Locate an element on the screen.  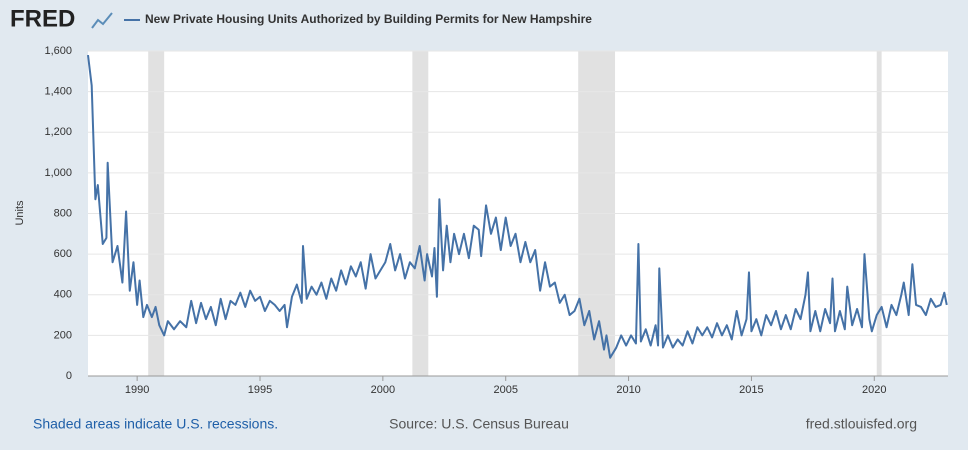
x-tick-label: 2000 is located at coordinates (383, 390).